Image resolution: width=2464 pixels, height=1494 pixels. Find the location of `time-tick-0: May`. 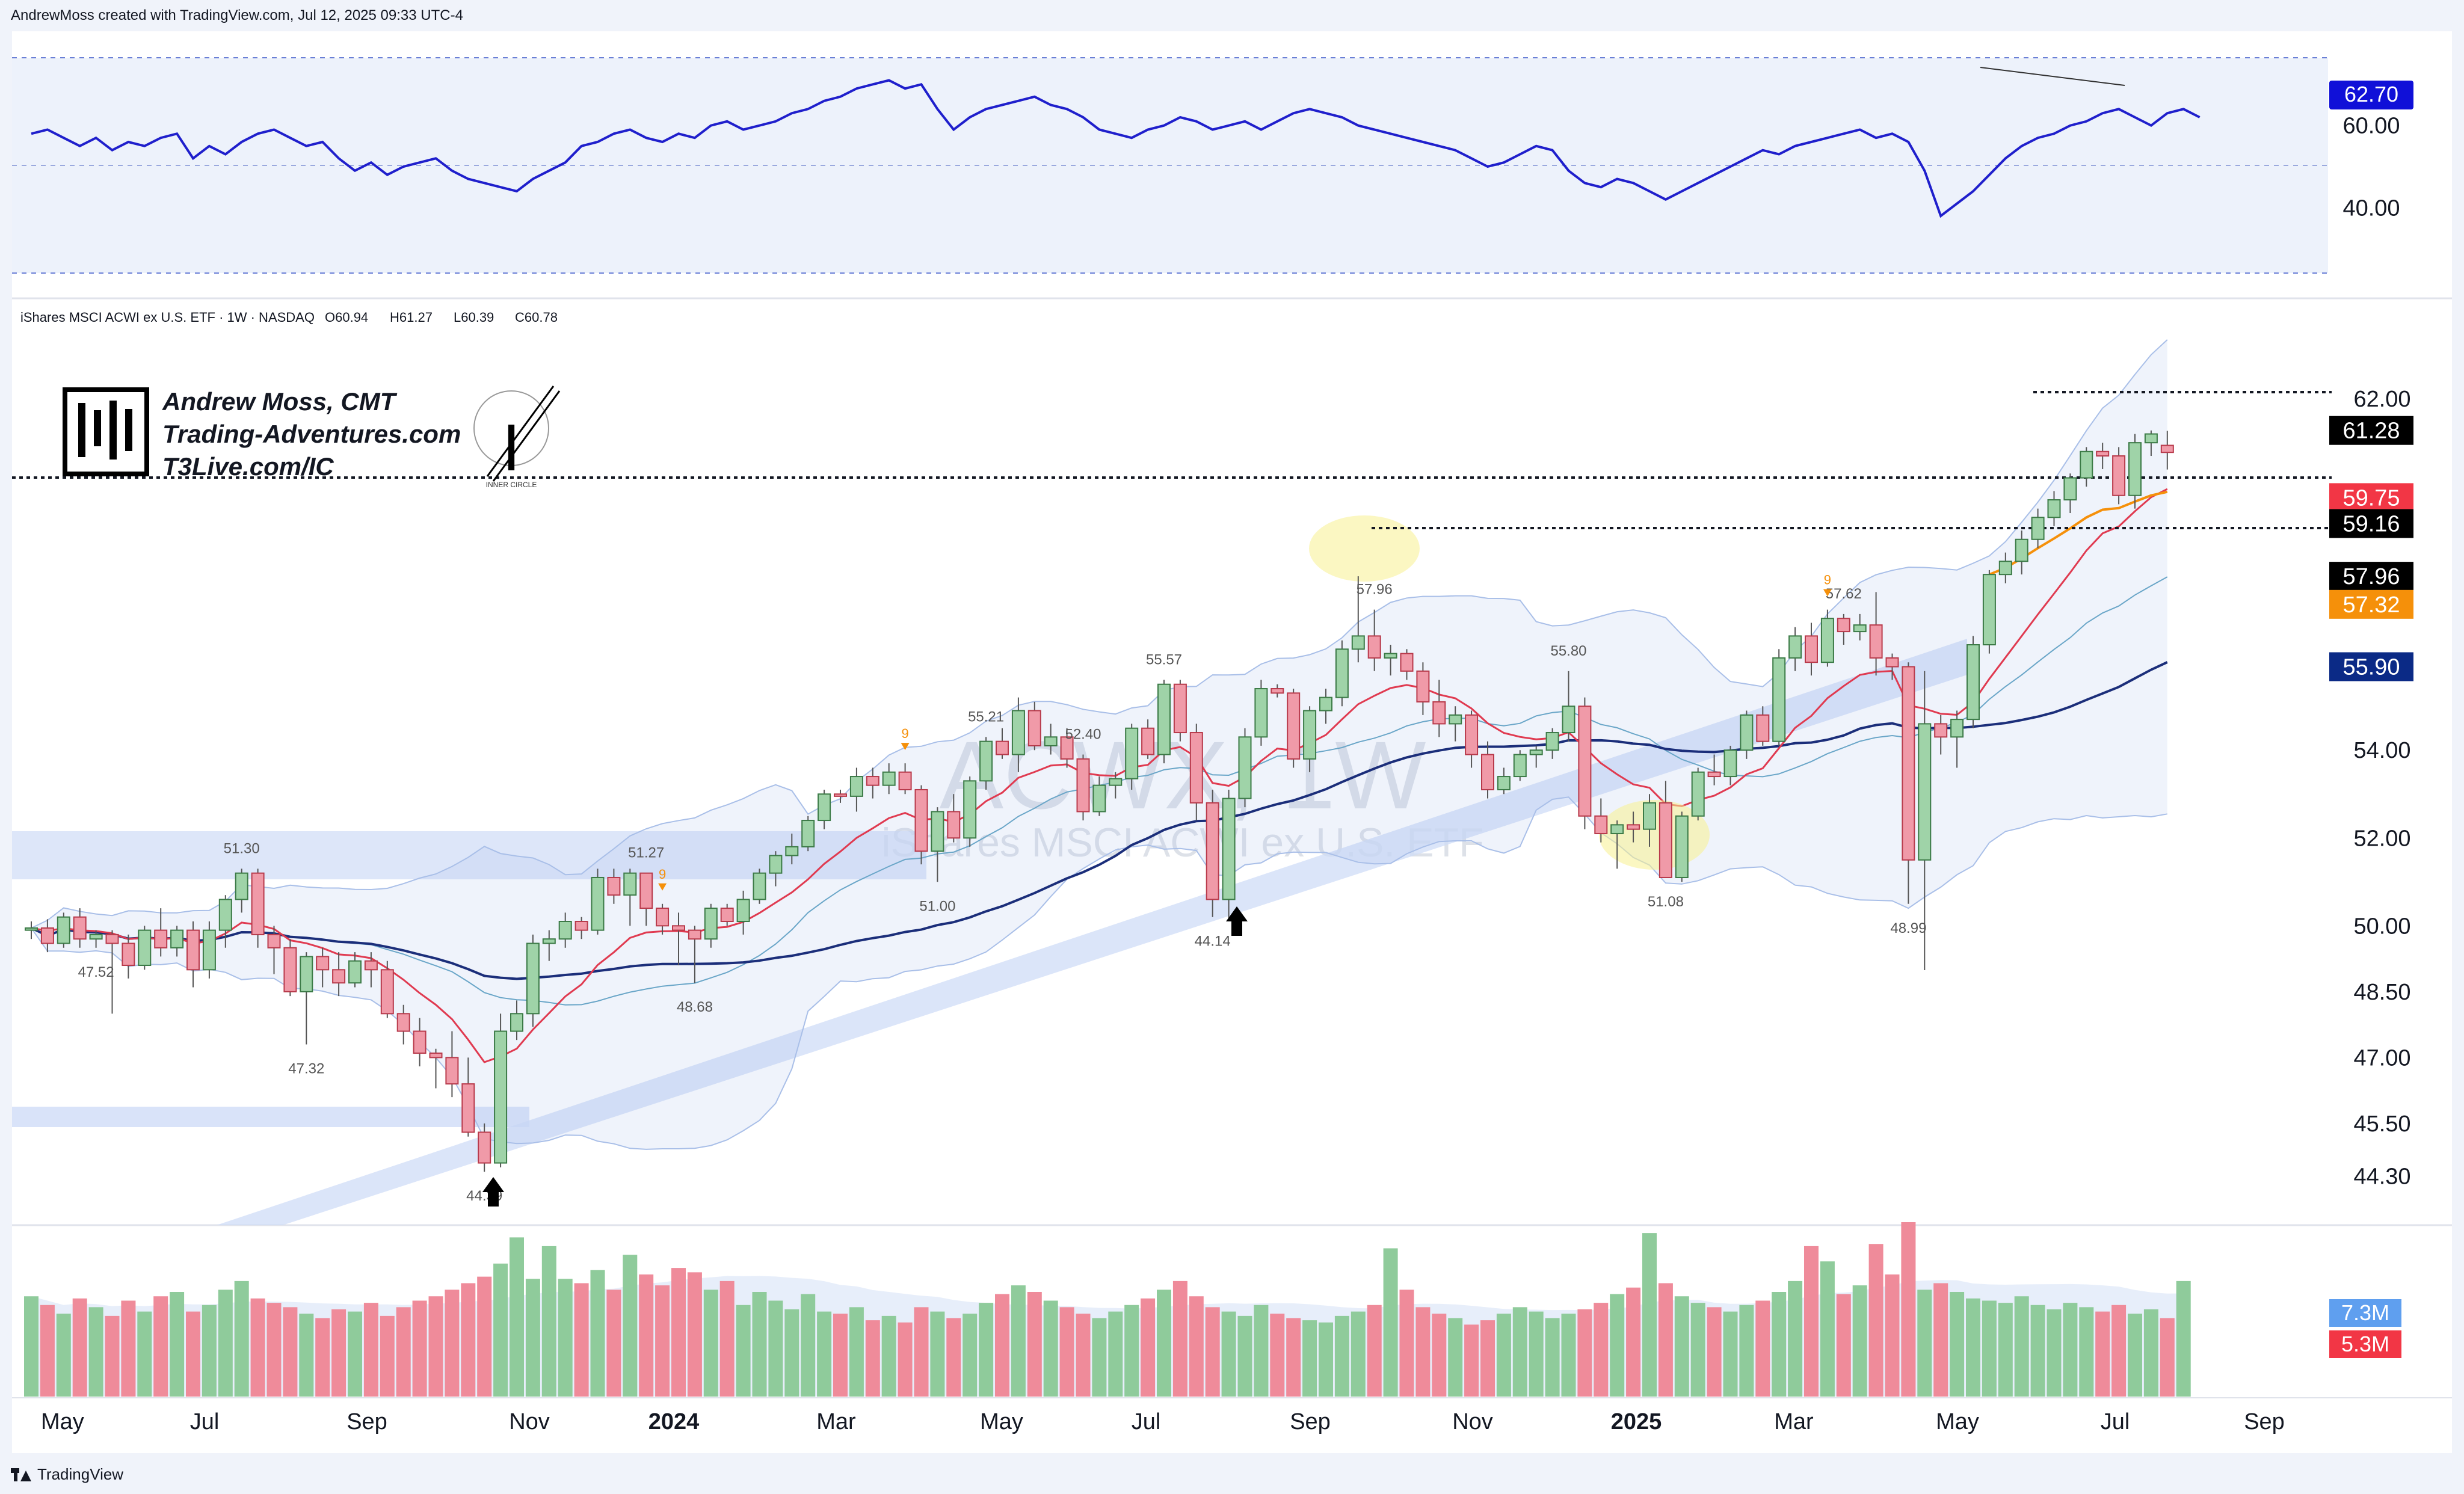

time-tick-0: May is located at coordinates (63, 1422).